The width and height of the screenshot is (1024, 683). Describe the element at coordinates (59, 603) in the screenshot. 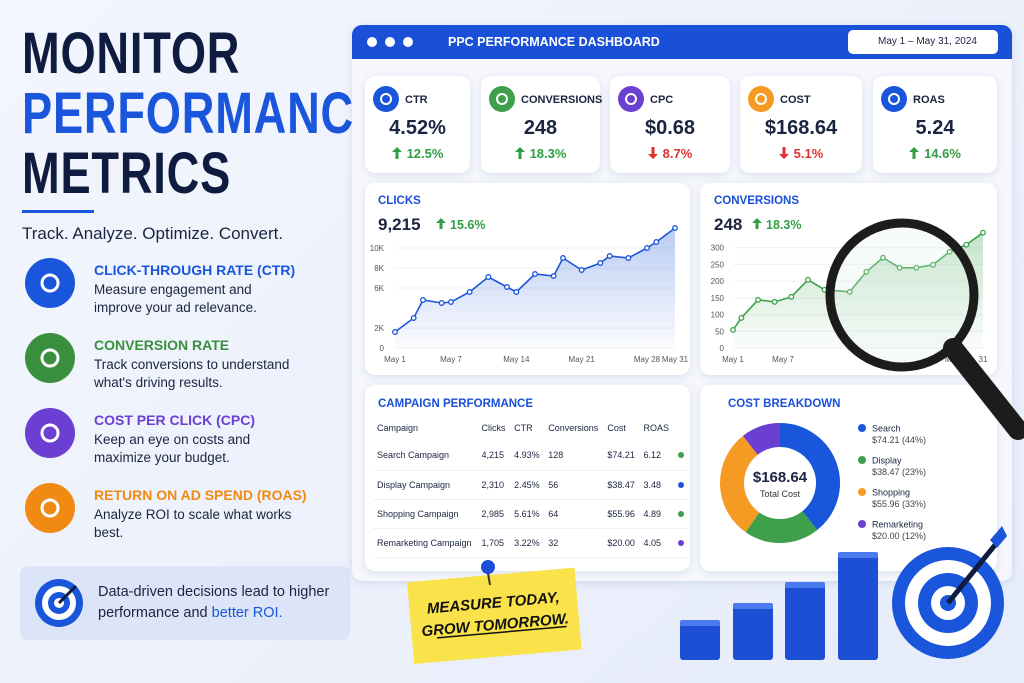

I see `target-icon` at that location.